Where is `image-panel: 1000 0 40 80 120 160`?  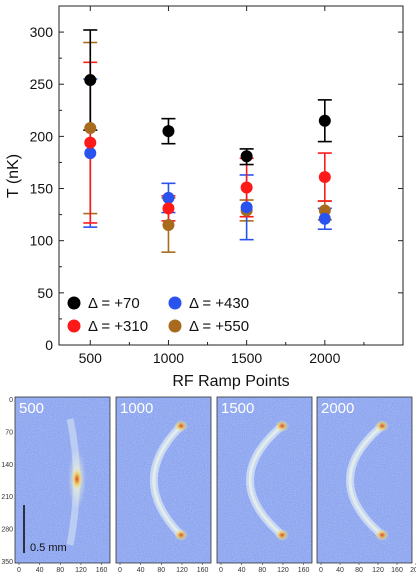
image-panel: 1000 0 40 80 120 160 is located at coordinates (163, 484).